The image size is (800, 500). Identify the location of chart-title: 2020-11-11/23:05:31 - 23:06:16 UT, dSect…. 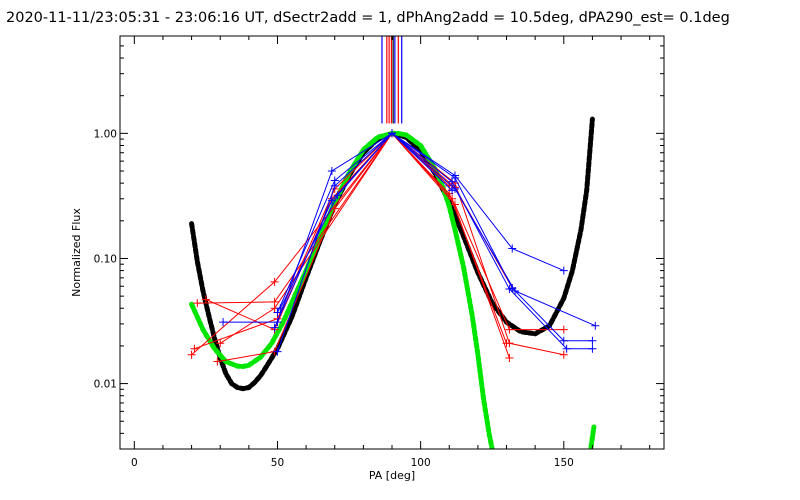
(368, 18).